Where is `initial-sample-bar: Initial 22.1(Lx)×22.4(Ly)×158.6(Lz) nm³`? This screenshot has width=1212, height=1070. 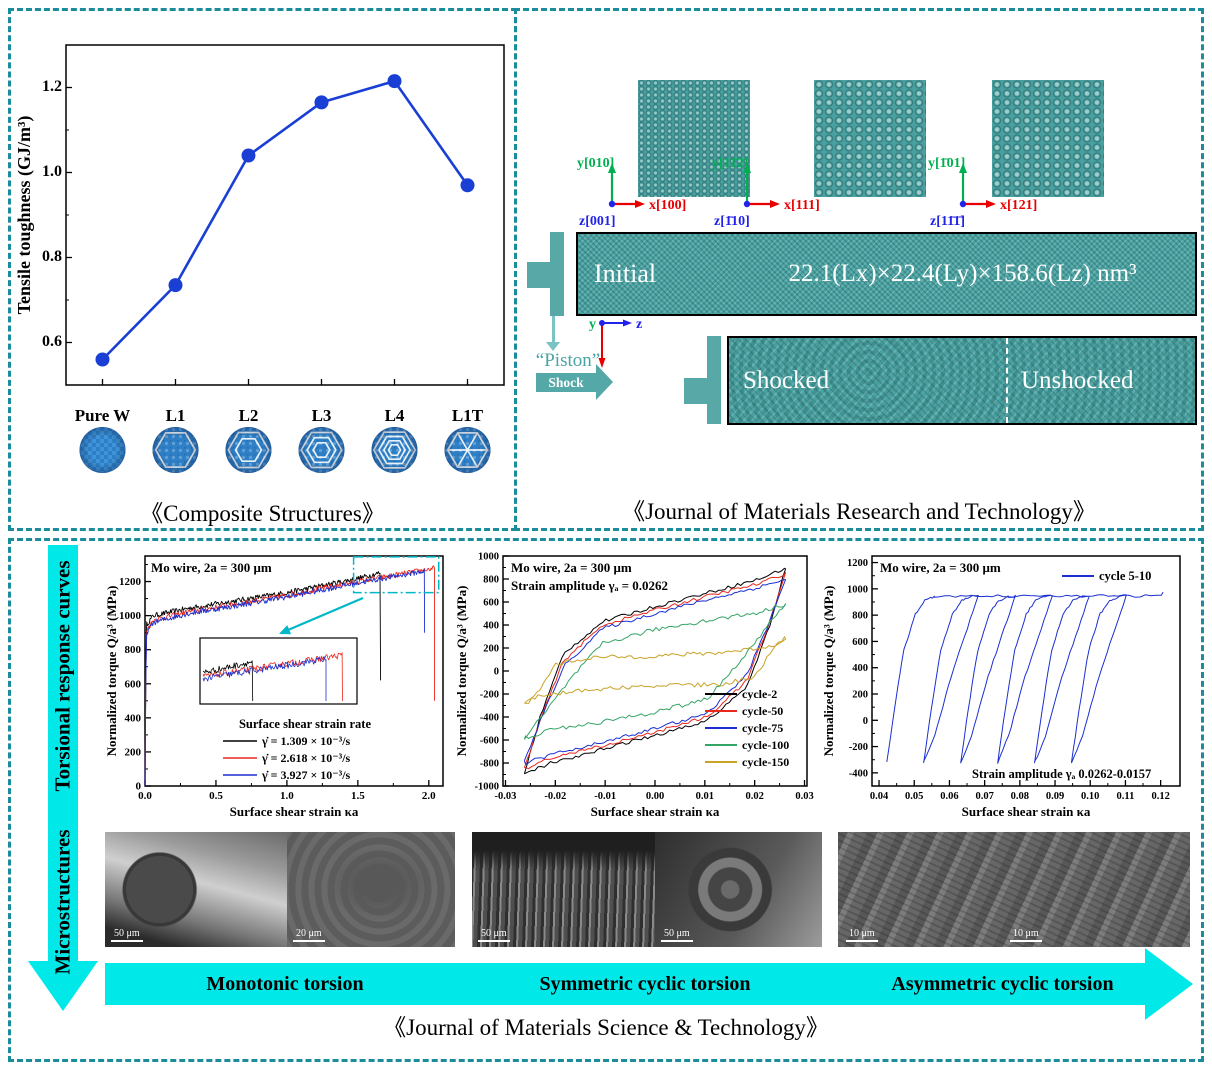
initial-sample-bar: Initial 22.1(Lx)×22.4(Ly)×158.6(Lz) nm³ is located at coordinates (886, 274).